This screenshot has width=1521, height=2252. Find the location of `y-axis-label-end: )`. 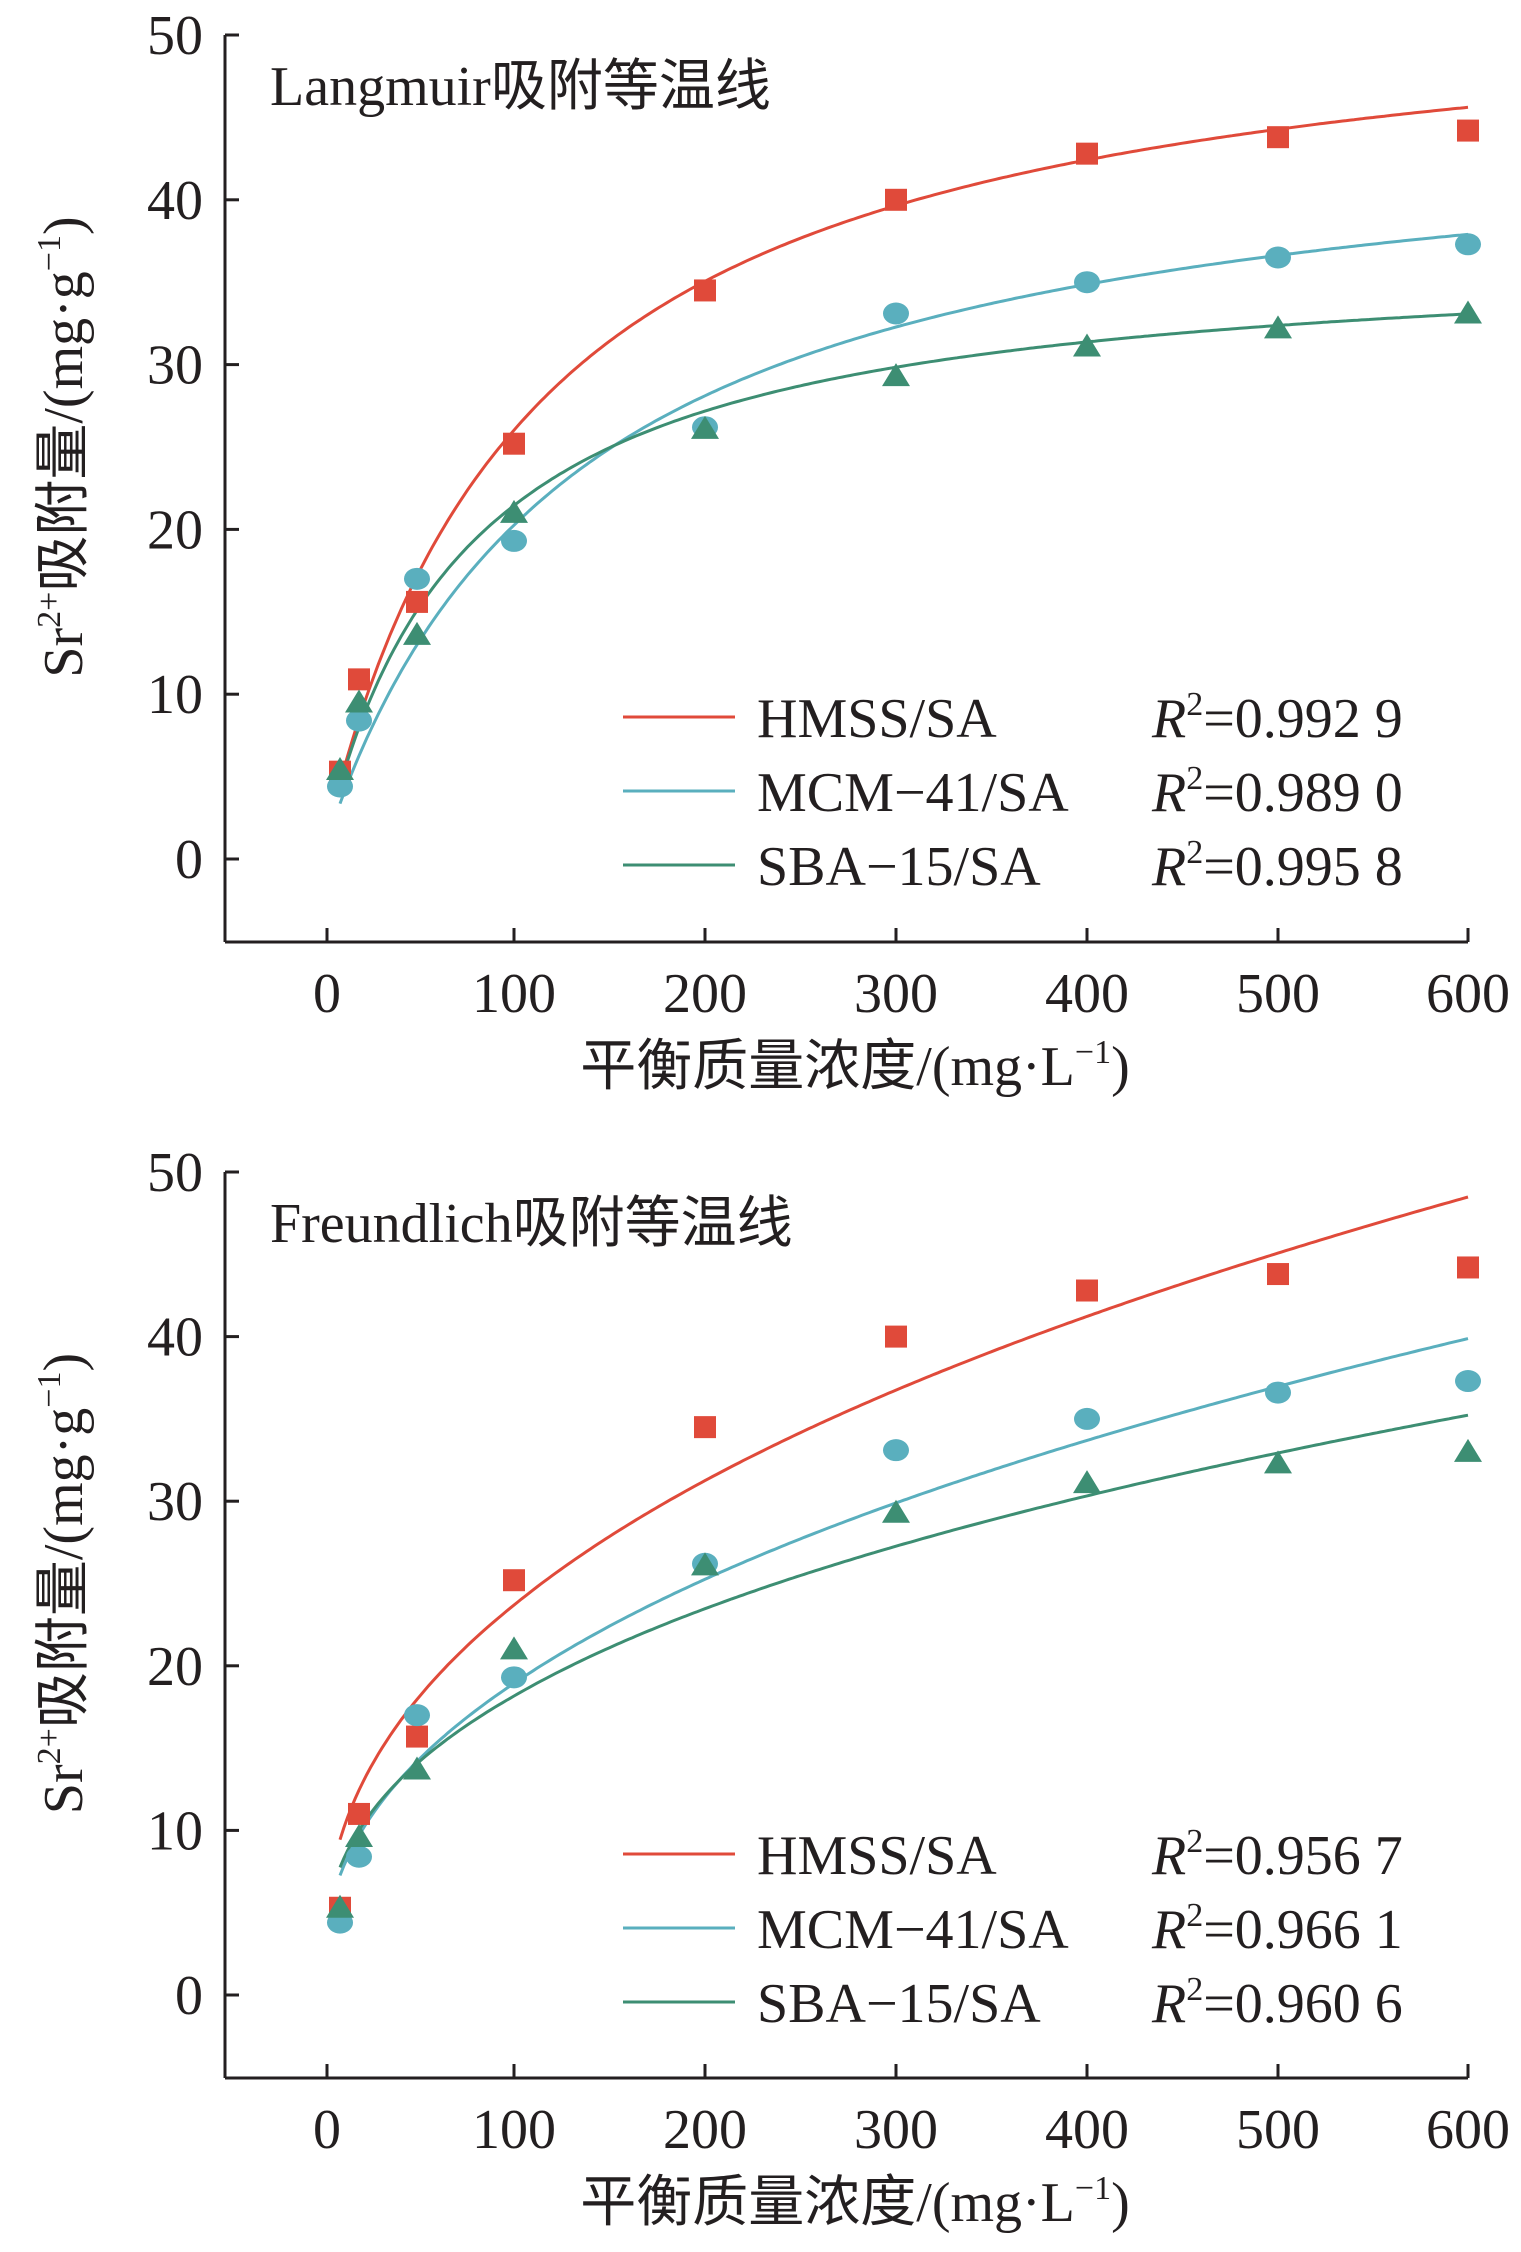

y-axis-label-end: ) is located at coordinates (64, 1362).